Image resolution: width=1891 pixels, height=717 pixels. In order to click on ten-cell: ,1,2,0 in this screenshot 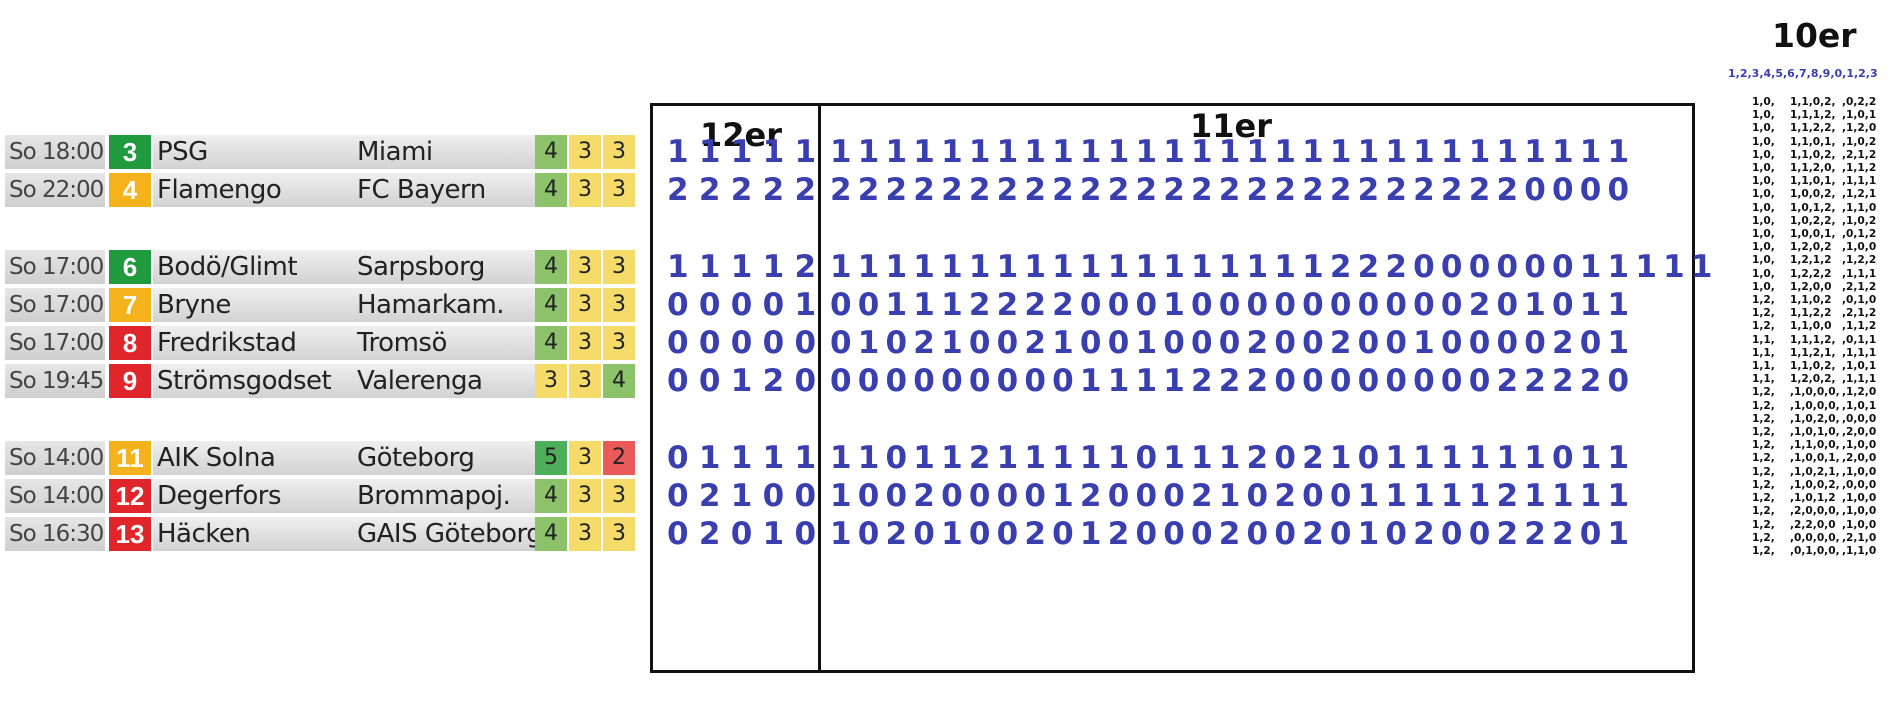, I will do `click(1859, 392)`.